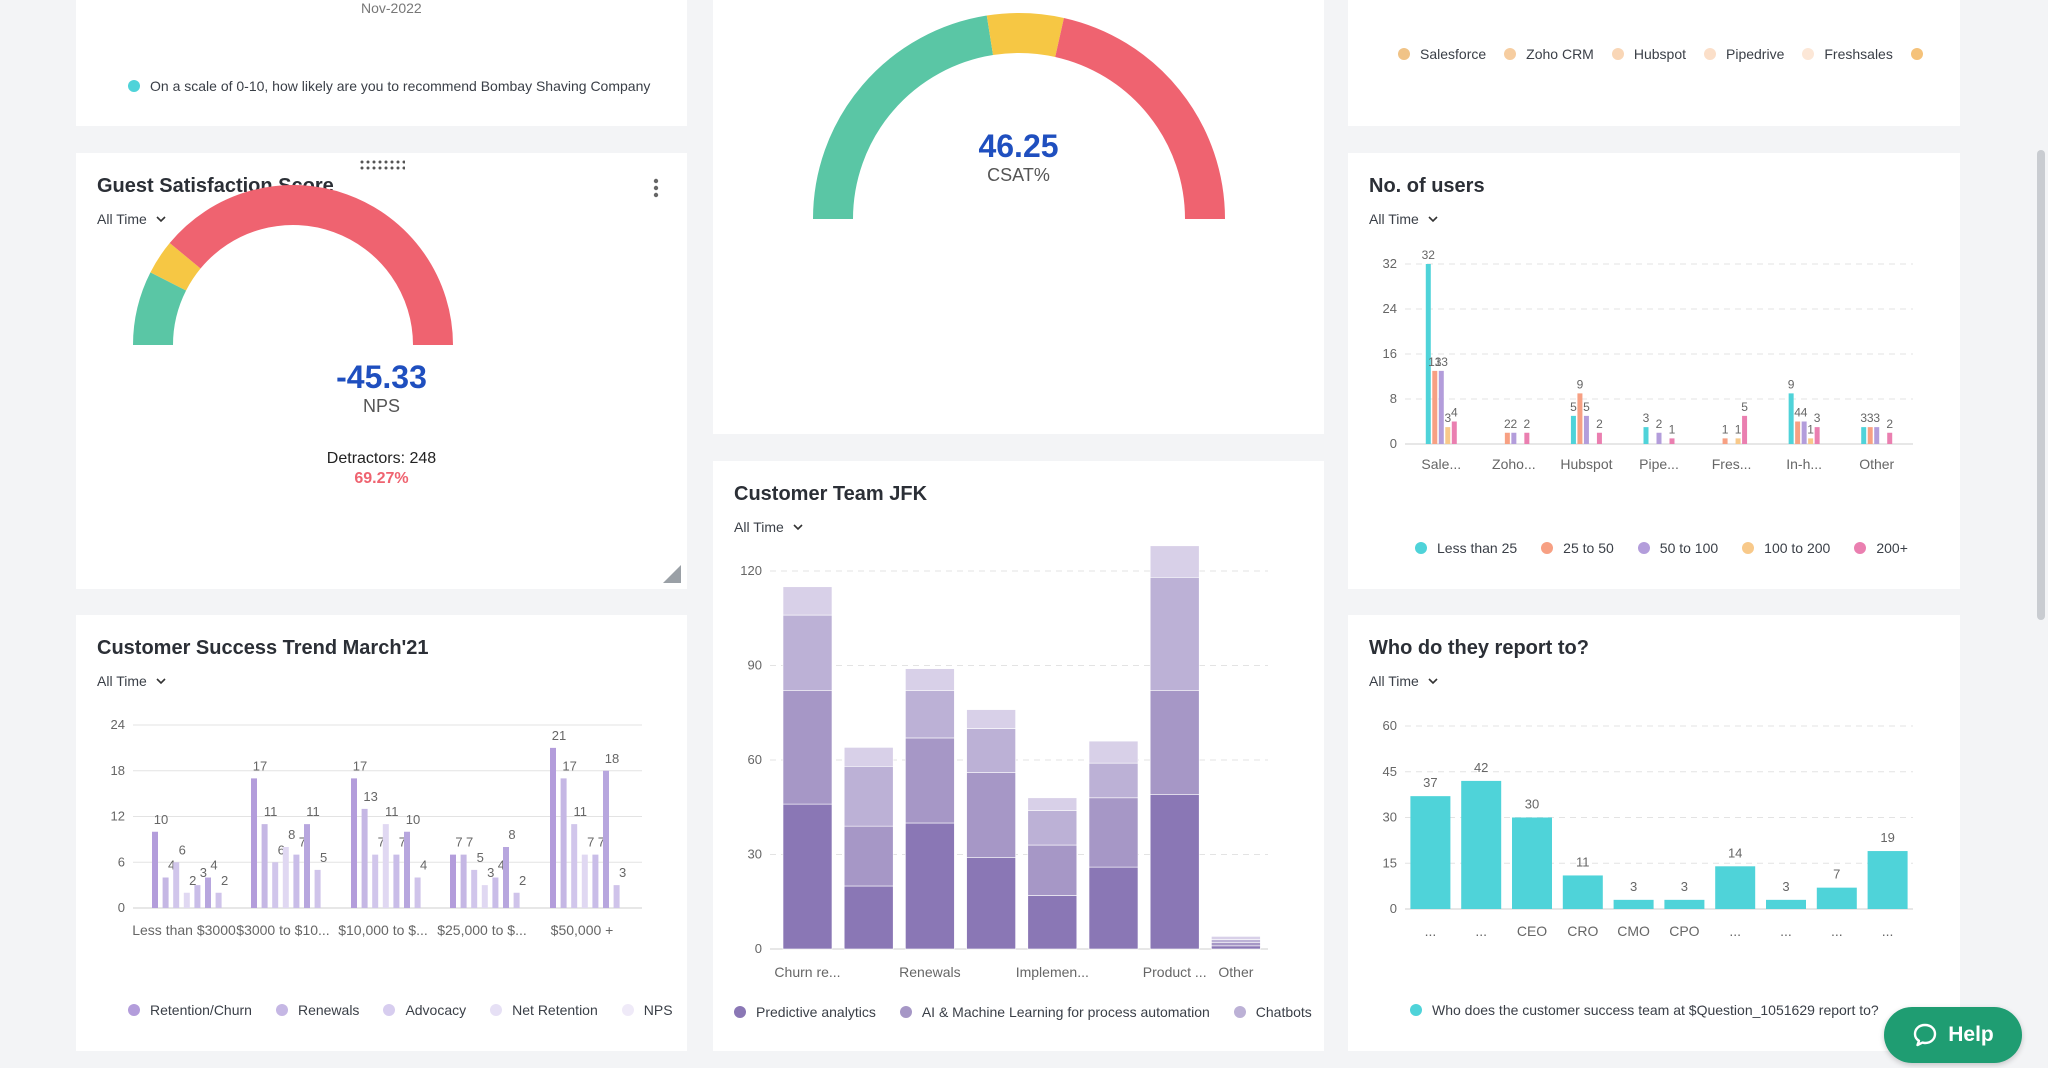 The image size is (2048, 1068). I want to click on legend-item: Zoho CRM, so click(1549, 54).